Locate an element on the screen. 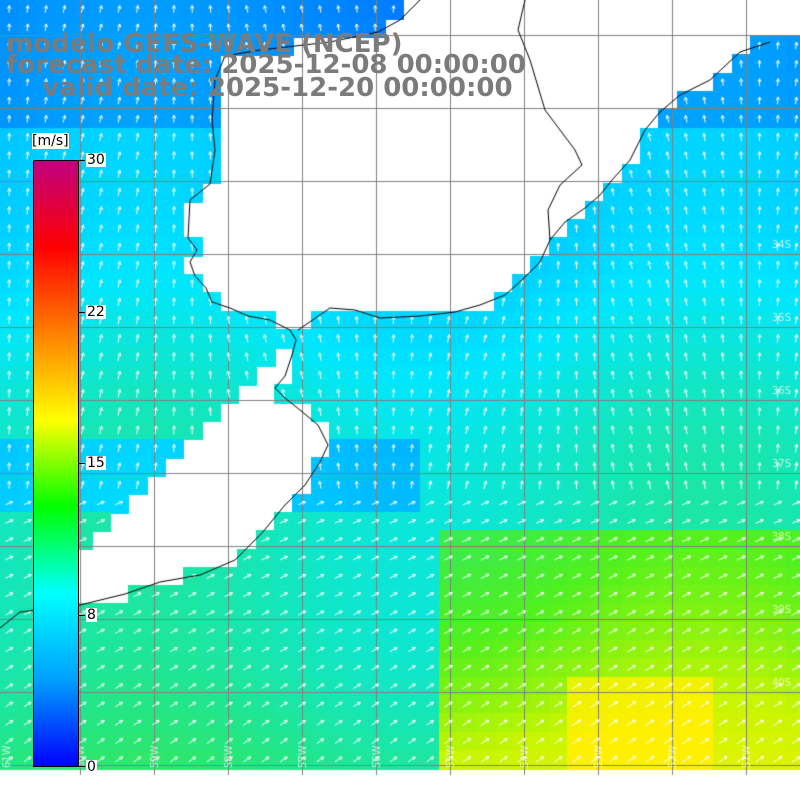 This screenshot has height=800, width=800. colorbar-tick-label: 8 is located at coordinates (91, 615).